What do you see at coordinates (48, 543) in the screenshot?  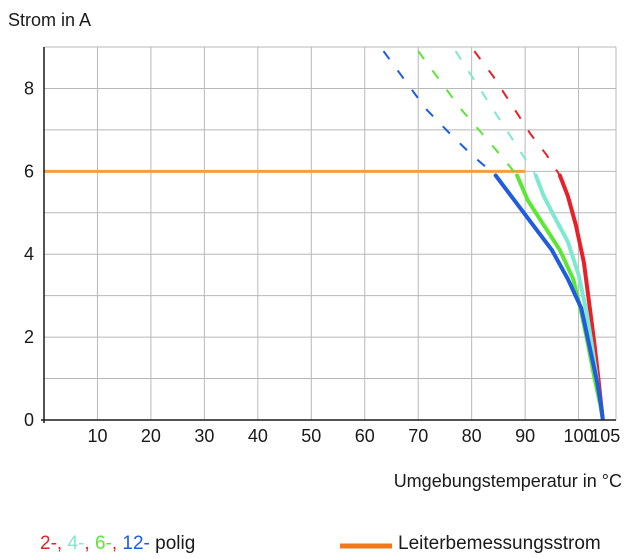 I see `legend-item: 2-` at bounding box center [48, 543].